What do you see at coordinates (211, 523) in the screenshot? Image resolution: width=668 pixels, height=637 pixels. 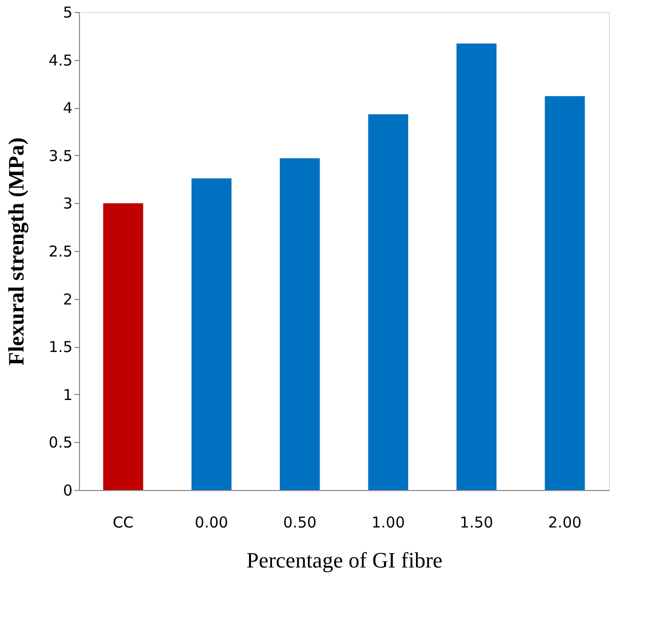 I see `x-tick-label: 0.00` at bounding box center [211, 523].